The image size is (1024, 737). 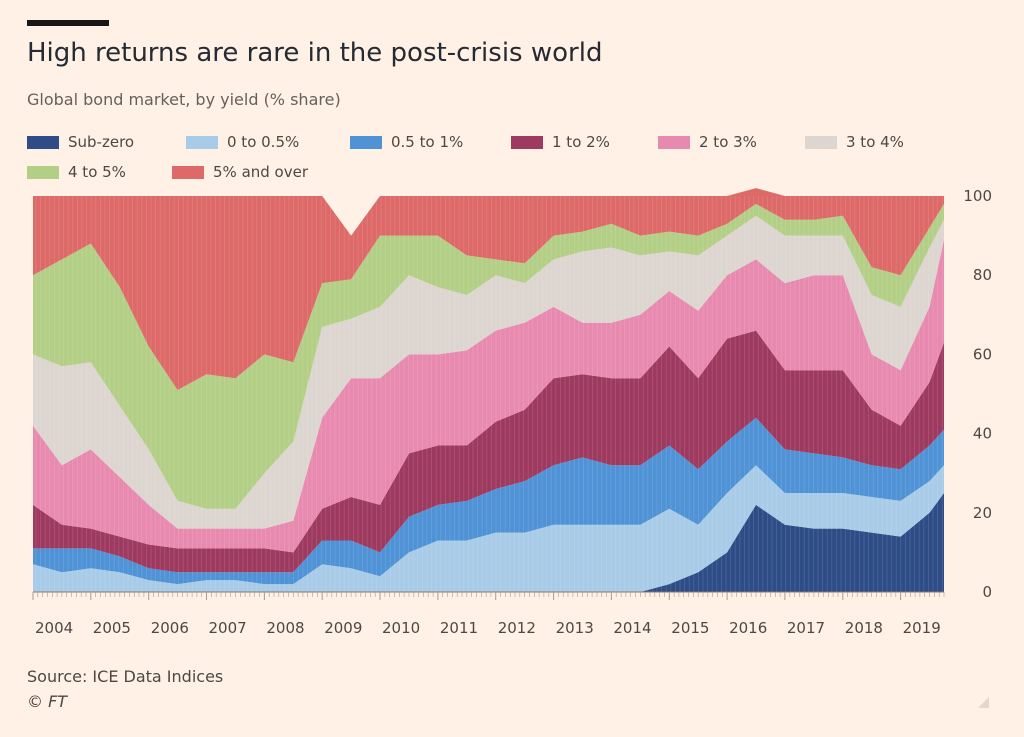 I want to click on legend-label: 4 to 5%, so click(x=97, y=172).